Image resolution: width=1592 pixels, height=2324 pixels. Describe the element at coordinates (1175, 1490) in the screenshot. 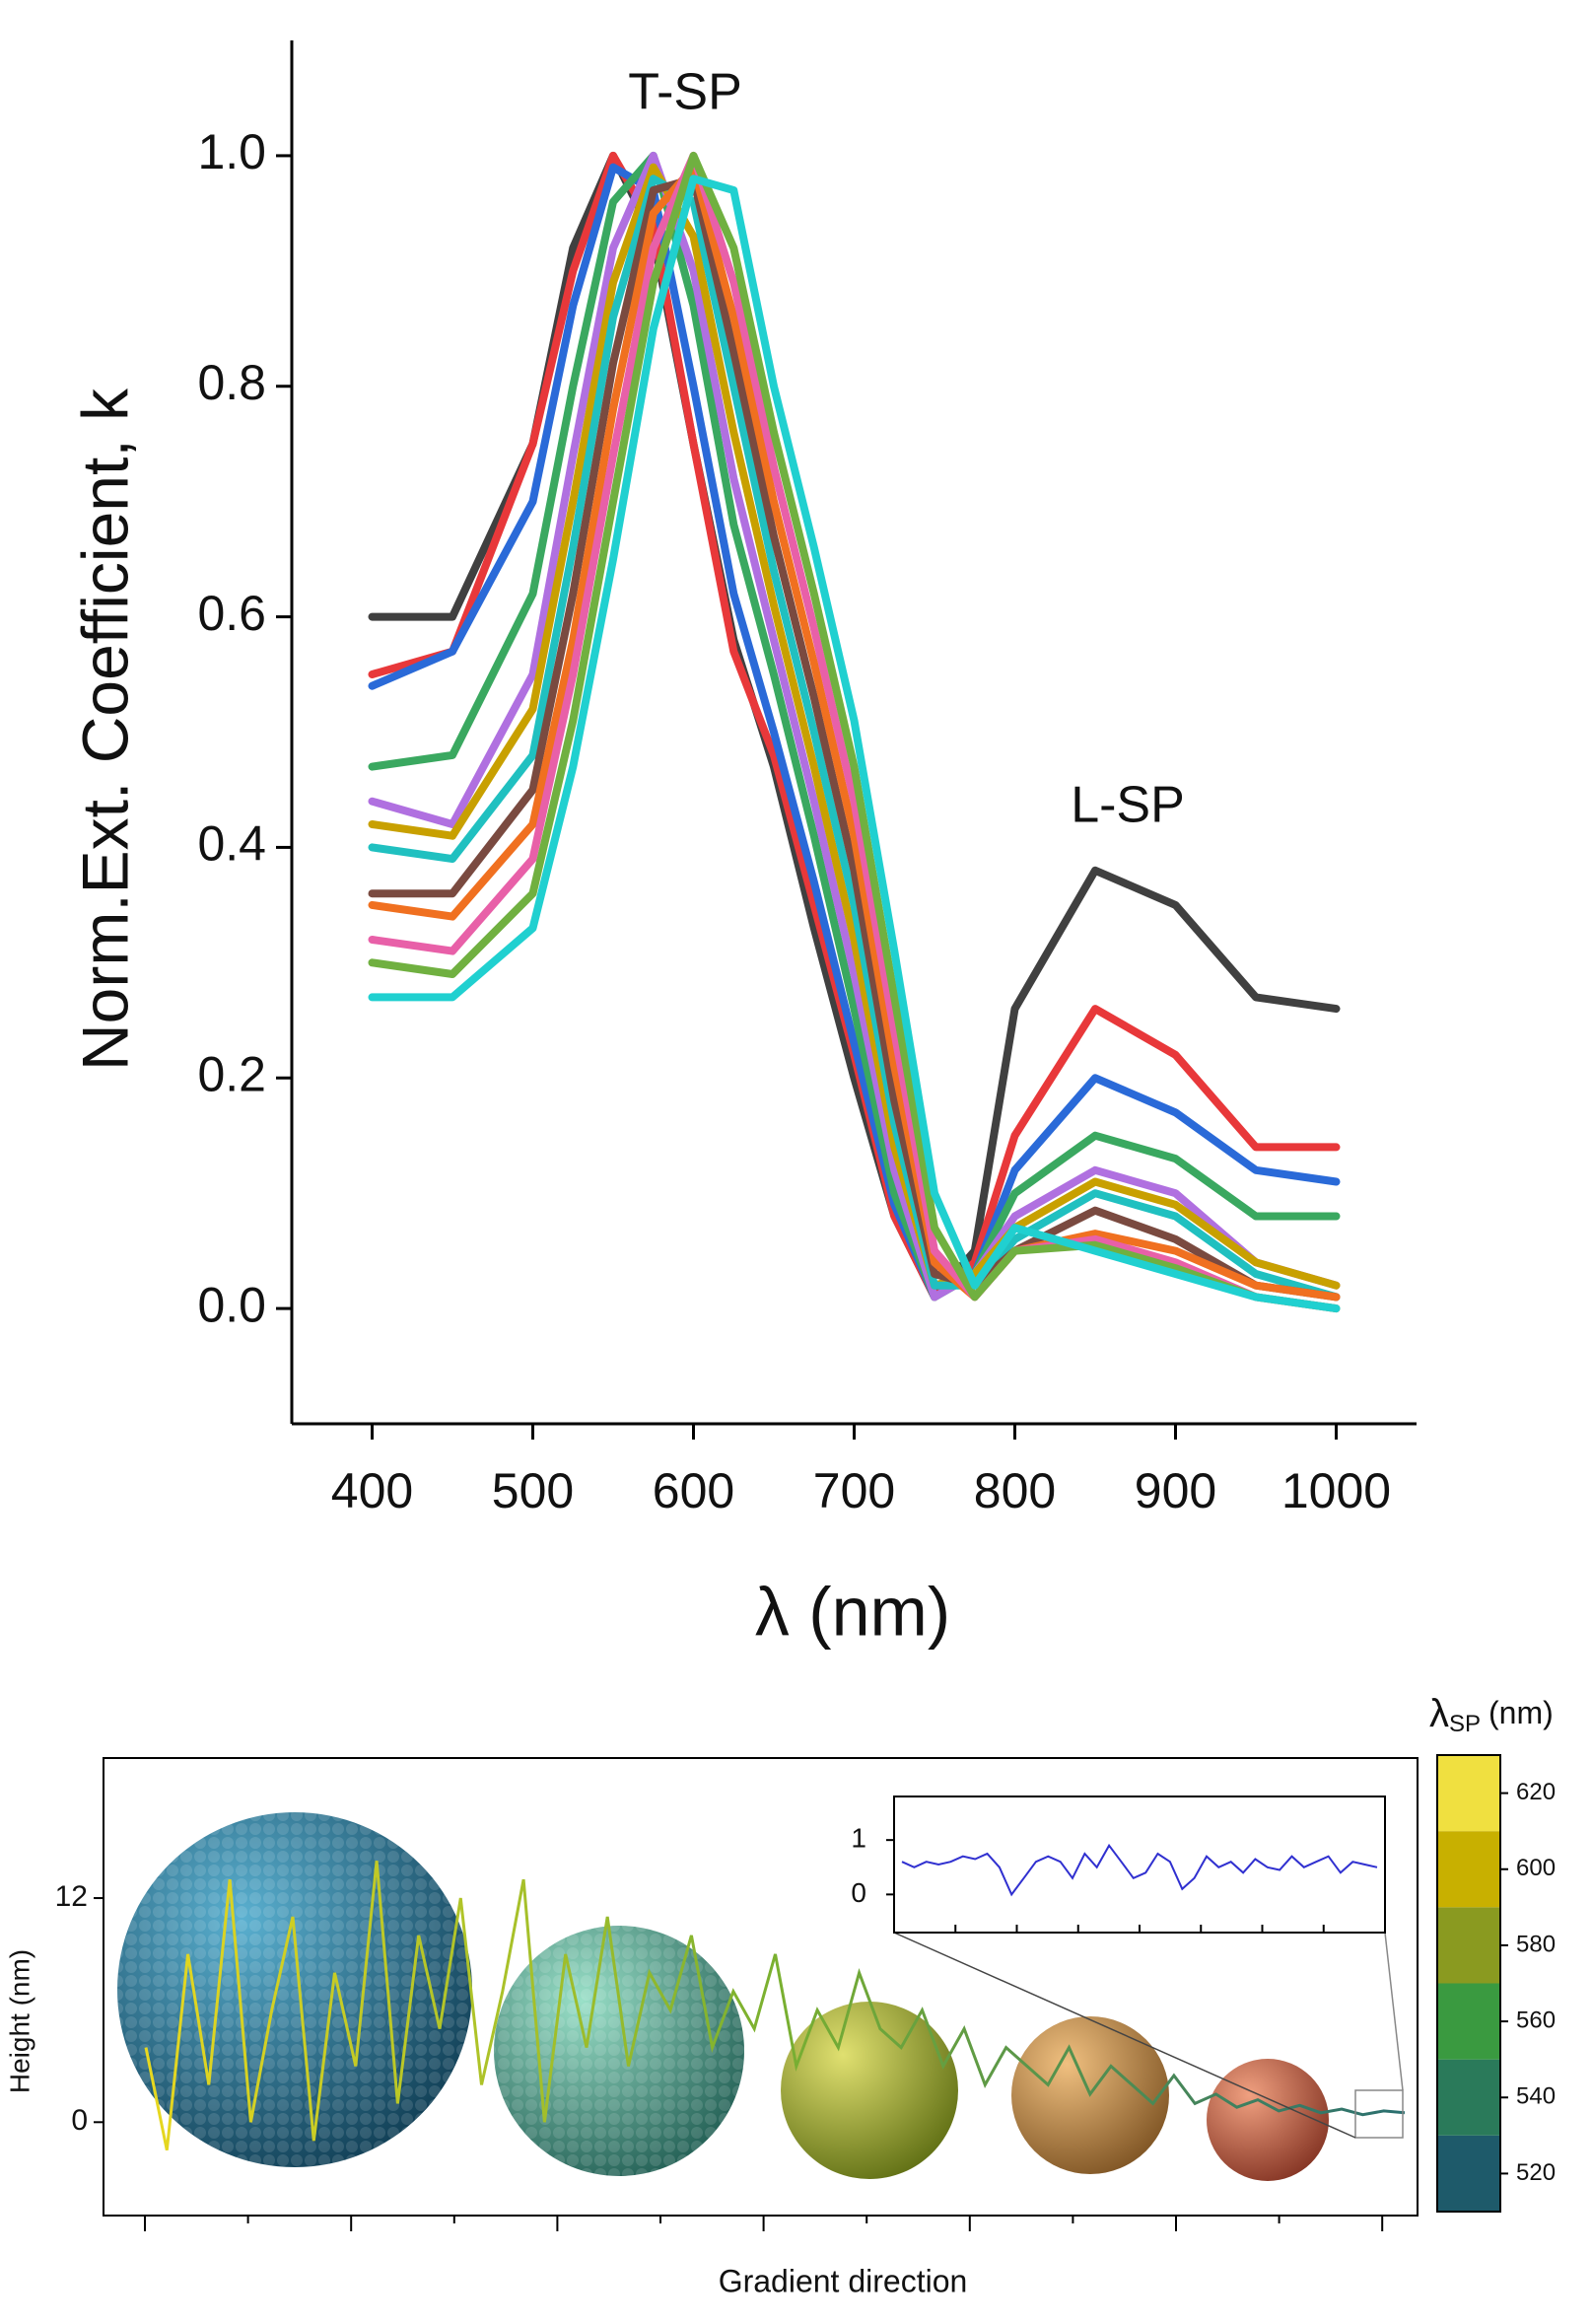

I see `x-tick-label: 900` at that location.